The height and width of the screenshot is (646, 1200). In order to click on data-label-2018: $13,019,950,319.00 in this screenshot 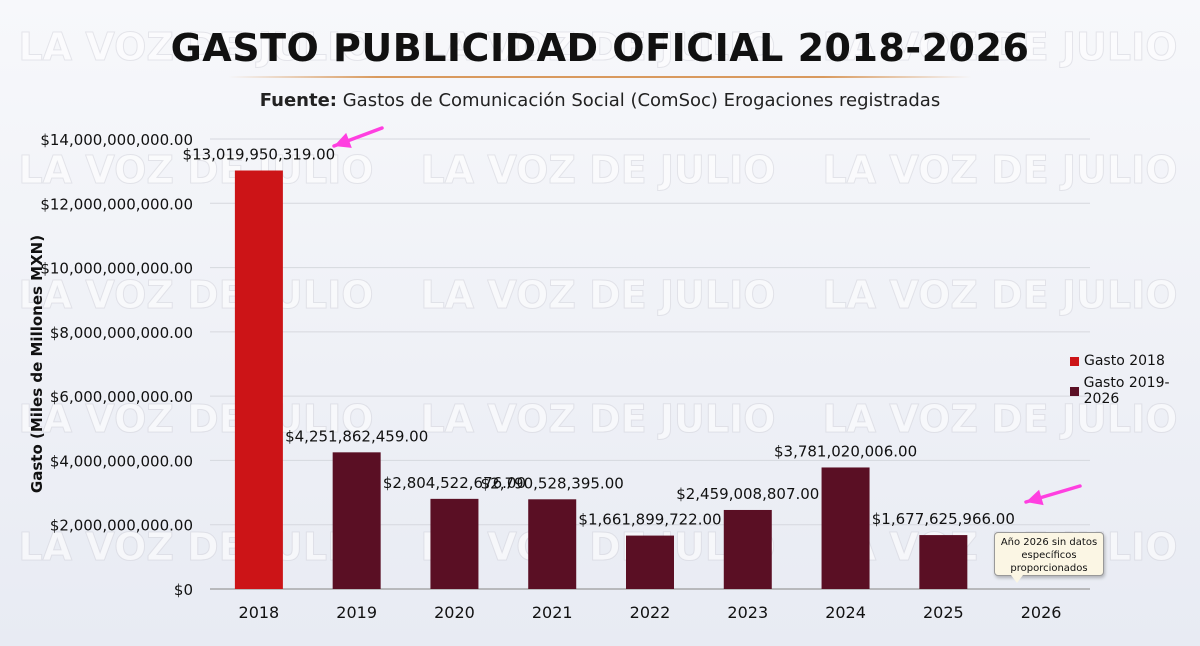, I will do `click(259, 155)`.